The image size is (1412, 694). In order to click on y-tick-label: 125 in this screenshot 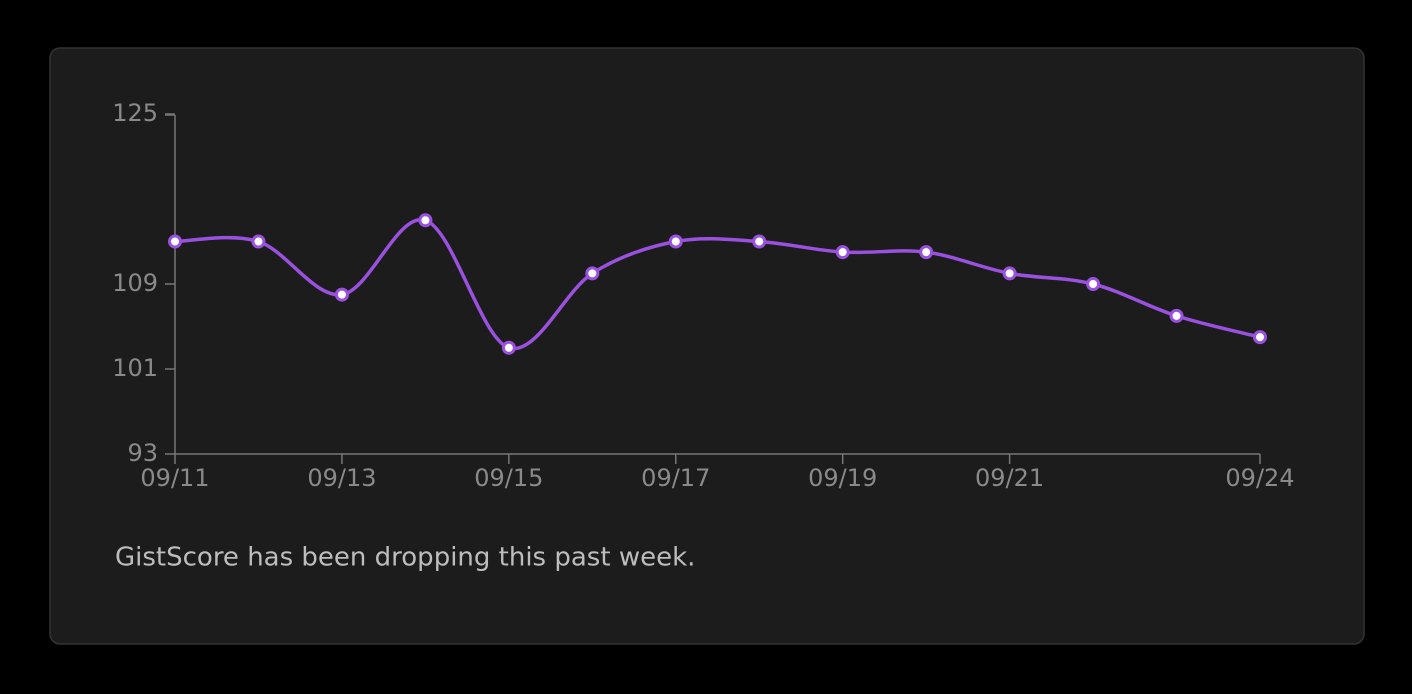, I will do `click(135, 113)`.